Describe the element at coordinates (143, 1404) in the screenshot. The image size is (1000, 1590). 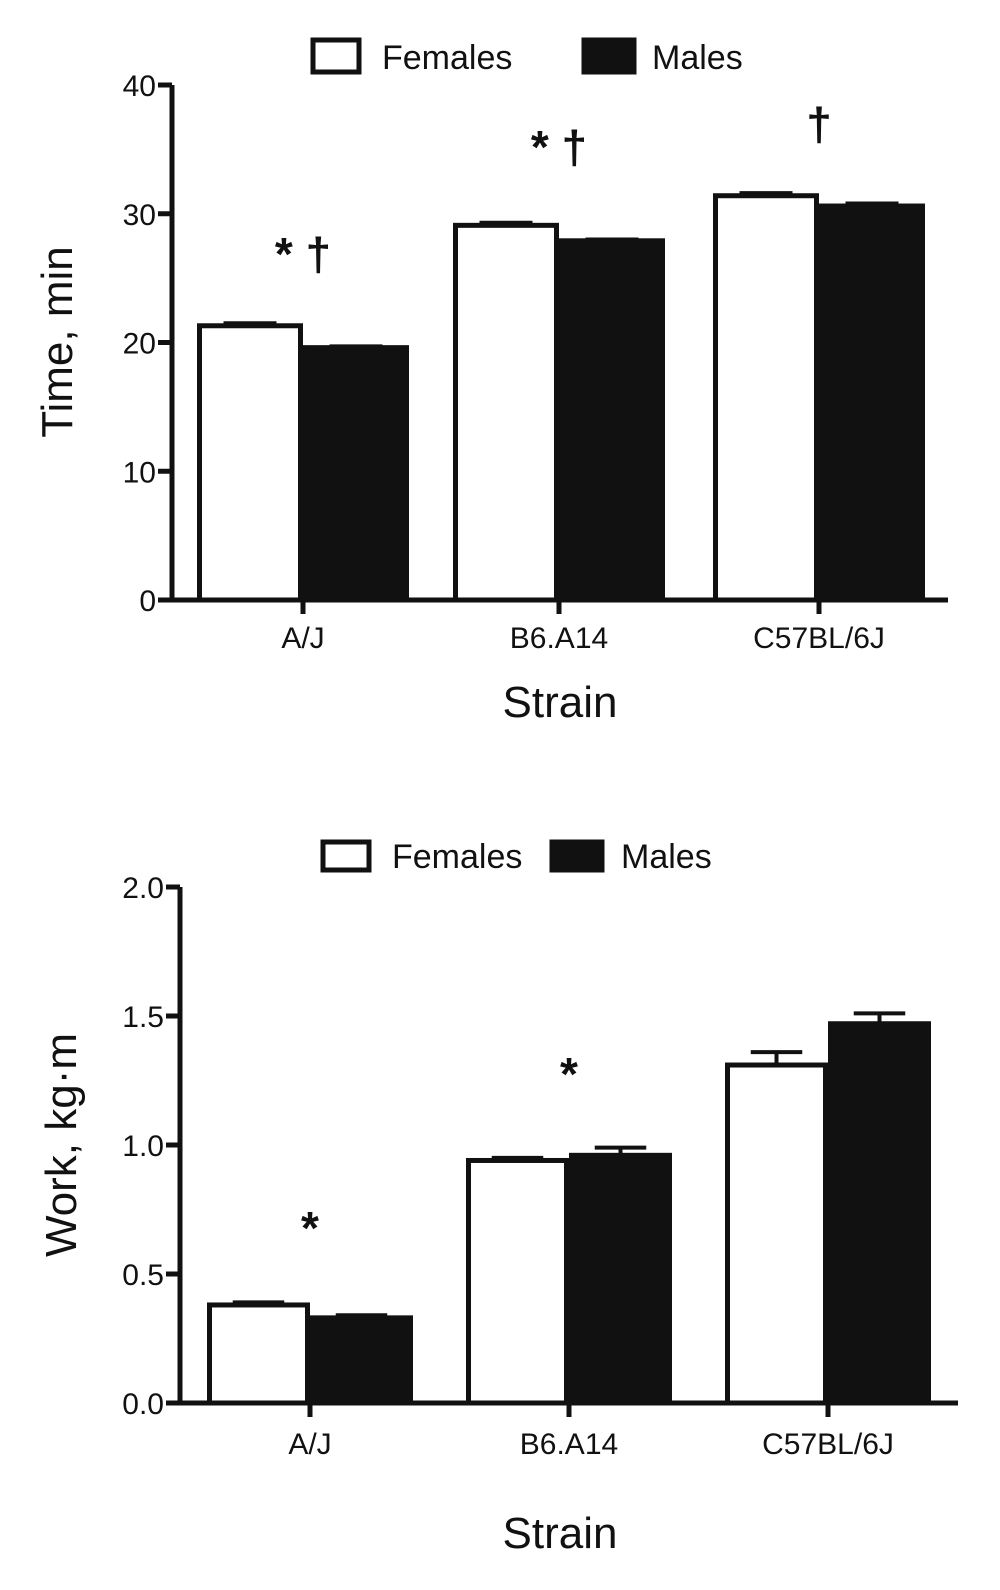
I see `y-tick-label: 0.0` at that location.